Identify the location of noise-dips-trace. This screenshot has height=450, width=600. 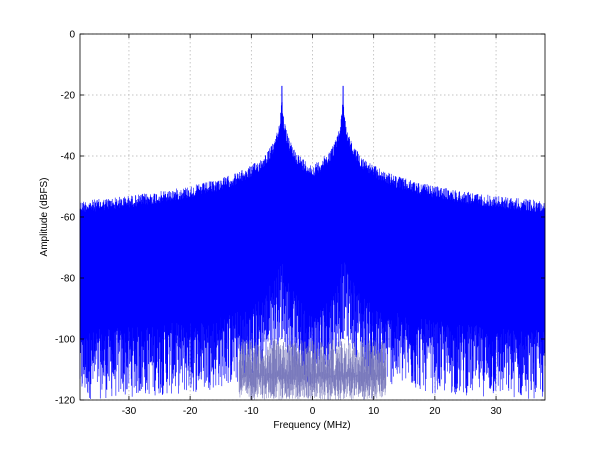
(312, 369).